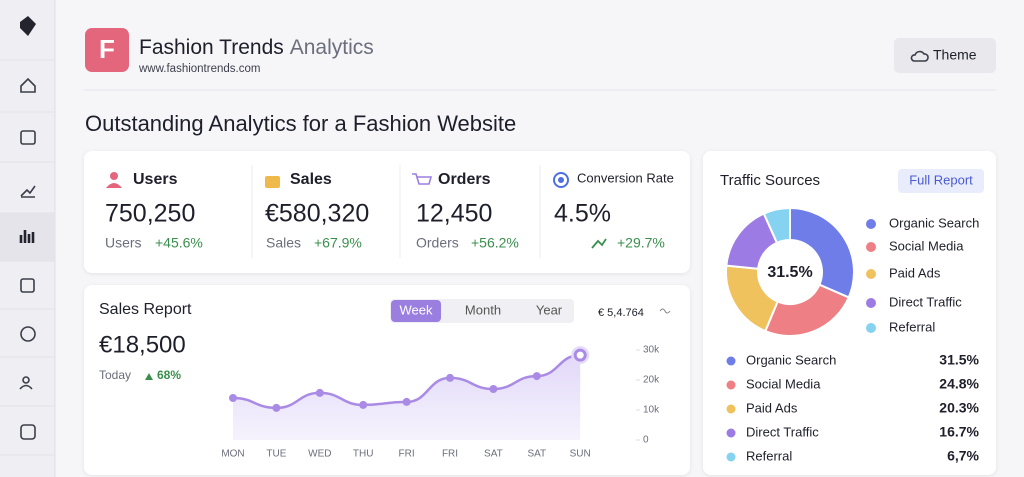 This screenshot has width=1024, height=477. Describe the element at coordinates (549, 309) in the screenshot. I see `tab: Year` at that location.